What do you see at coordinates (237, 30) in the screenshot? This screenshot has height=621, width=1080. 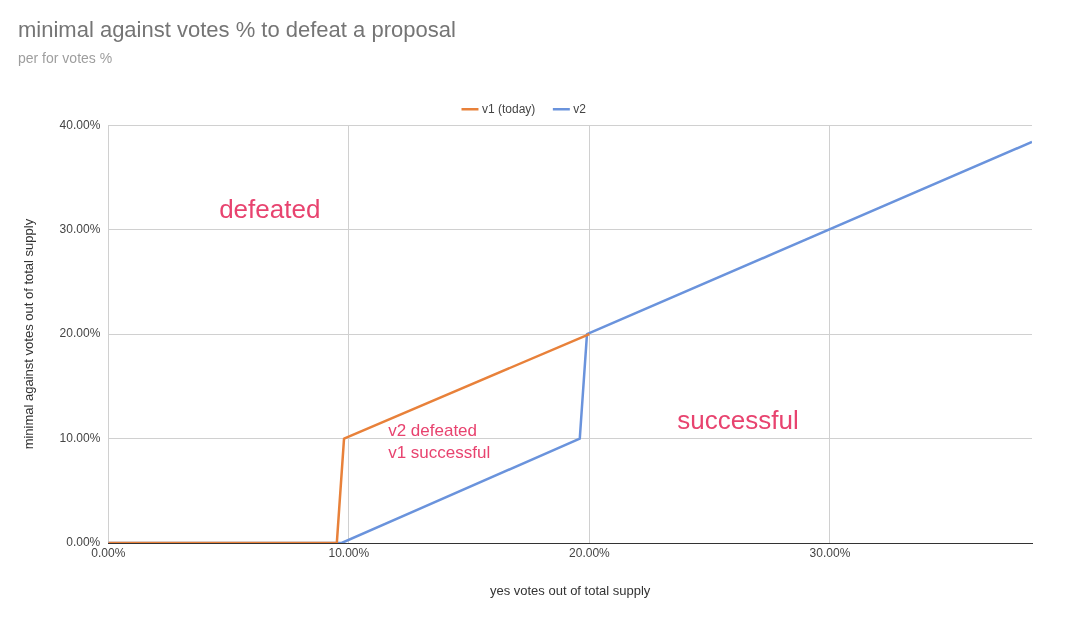 I see `chart-title: minimal against votes % to defeat a proposal` at bounding box center [237, 30].